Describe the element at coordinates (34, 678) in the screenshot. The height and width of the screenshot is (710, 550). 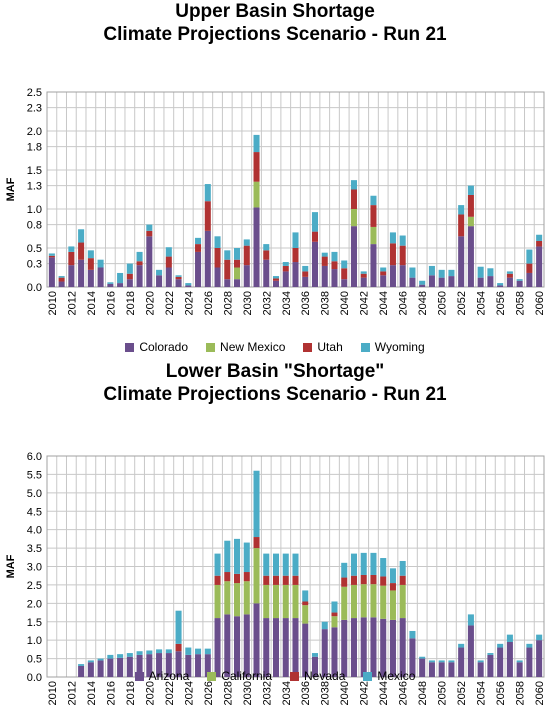
I see `y-tick-label: 0.0` at that location.